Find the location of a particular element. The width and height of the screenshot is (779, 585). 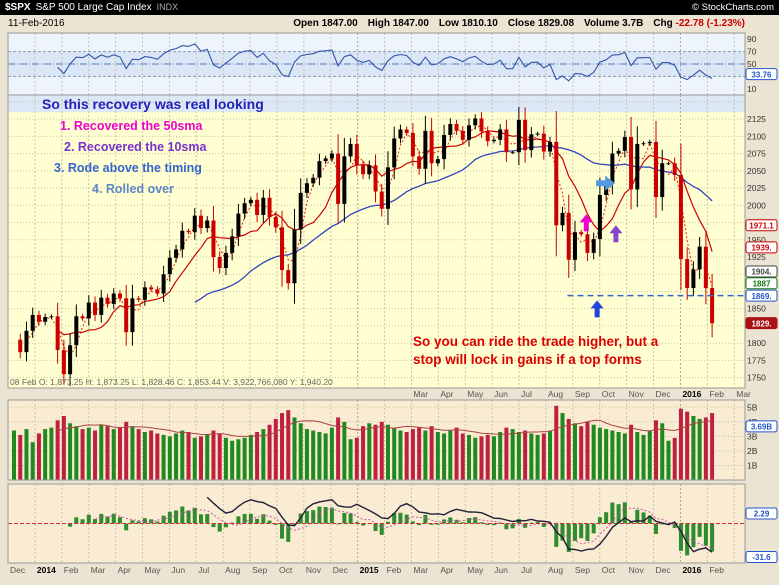

axis-tag: -31.6 is located at coordinates (761, 557).